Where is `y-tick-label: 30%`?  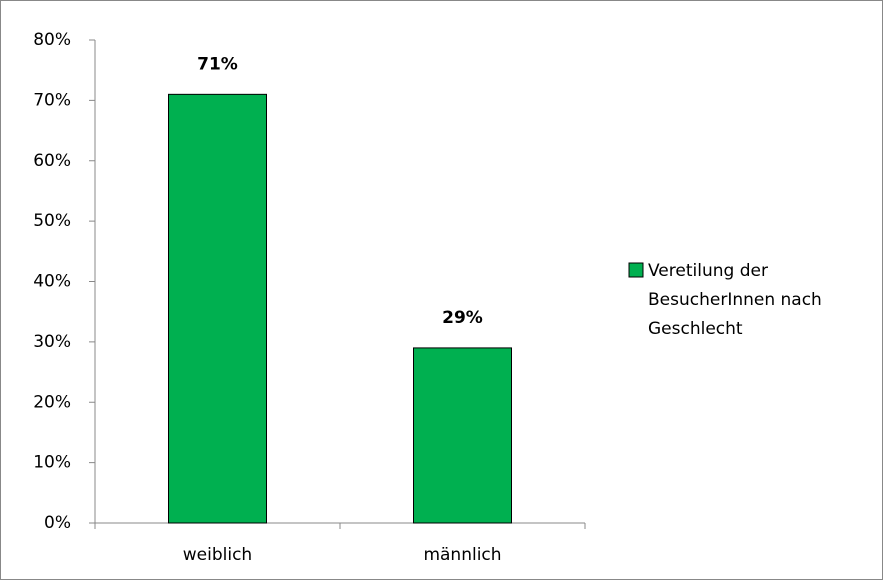
y-tick-label: 30% is located at coordinates (52, 342).